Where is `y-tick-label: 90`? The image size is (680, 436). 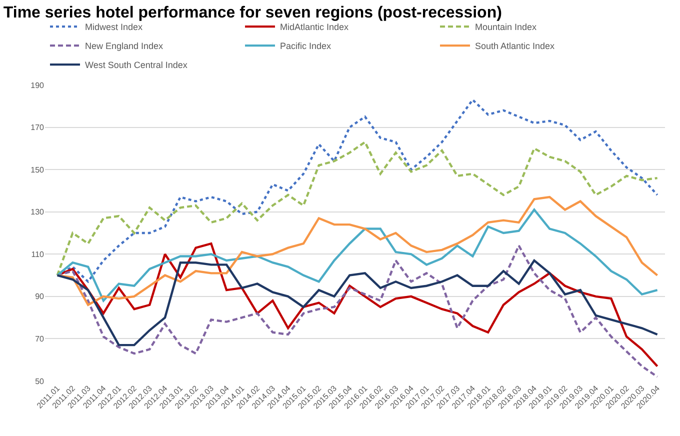
y-tick-label: 90 is located at coordinates (40, 297).